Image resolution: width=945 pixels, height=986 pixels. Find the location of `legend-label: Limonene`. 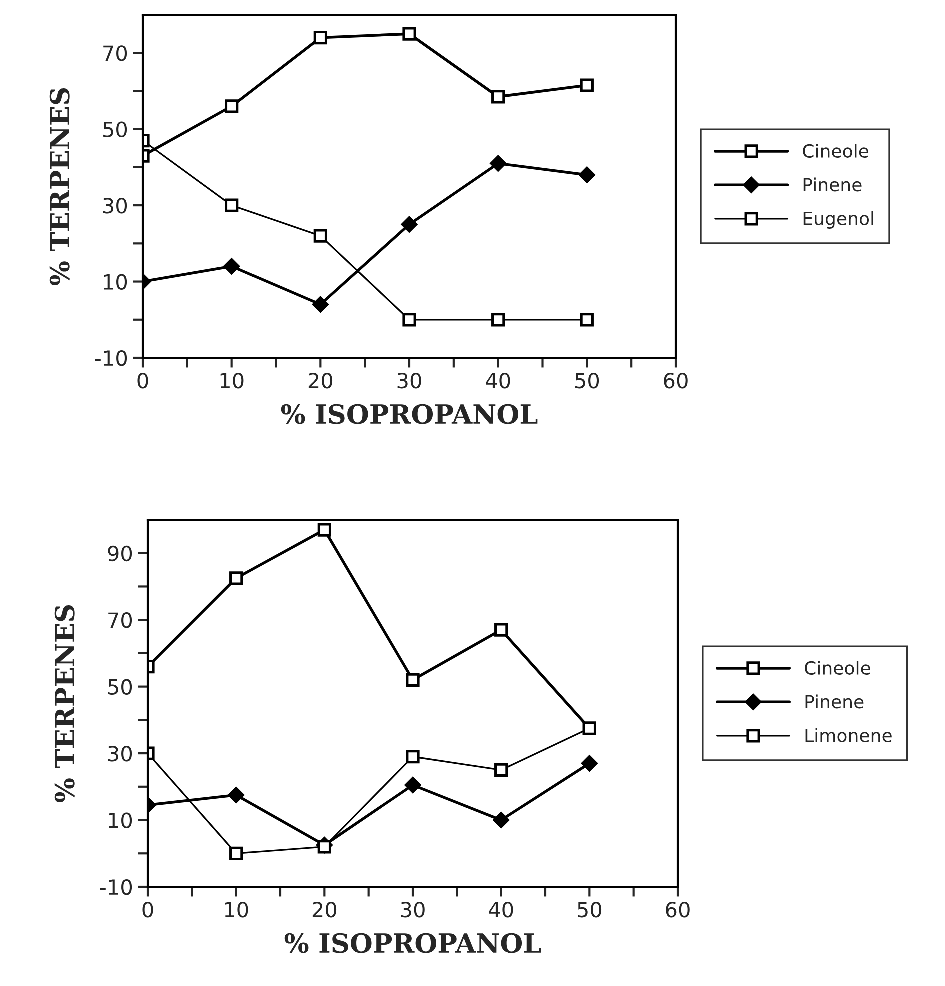

legend-label: Limonene is located at coordinates (849, 735).